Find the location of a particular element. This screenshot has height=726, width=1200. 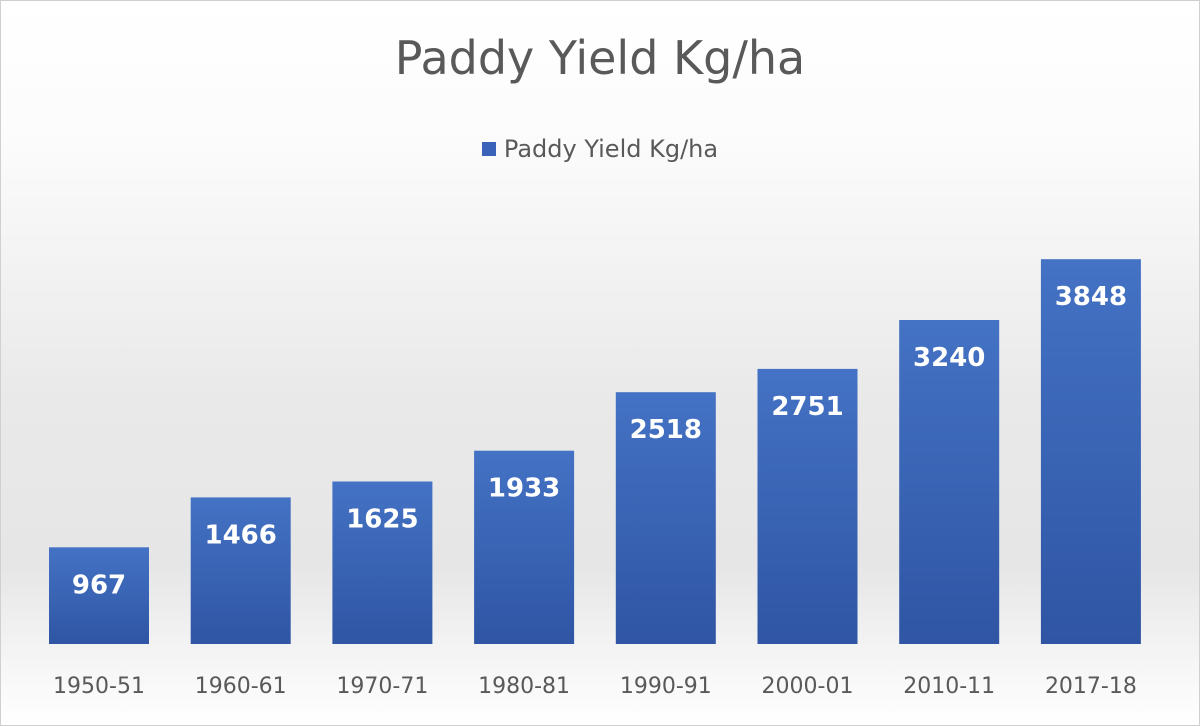

x-tick-label-2010-11: 2010-11 is located at coordinates (949, 686).